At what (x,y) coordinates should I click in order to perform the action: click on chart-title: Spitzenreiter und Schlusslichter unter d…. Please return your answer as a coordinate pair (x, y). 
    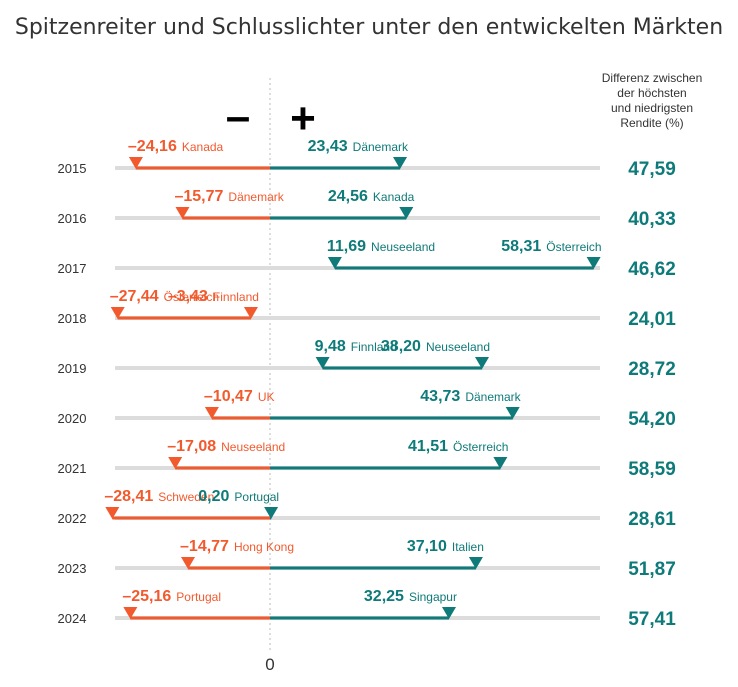
    Looking at the image, I should click on (369, 27).